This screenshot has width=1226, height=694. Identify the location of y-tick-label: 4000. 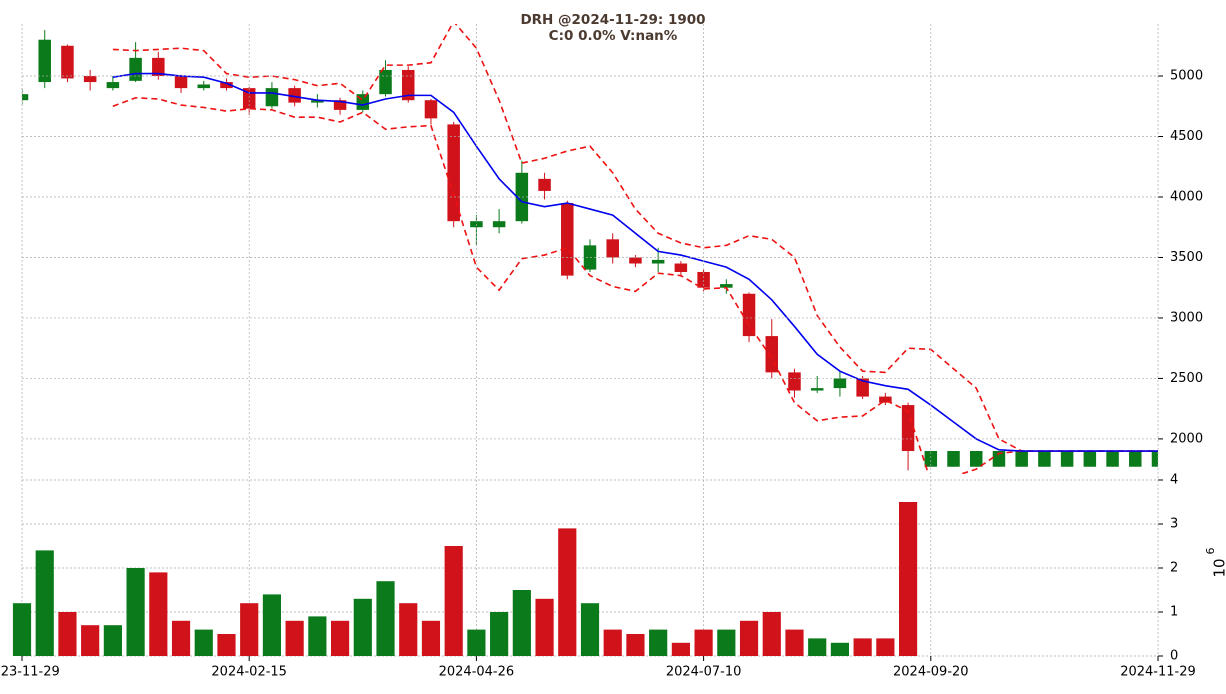
(1186, 196).